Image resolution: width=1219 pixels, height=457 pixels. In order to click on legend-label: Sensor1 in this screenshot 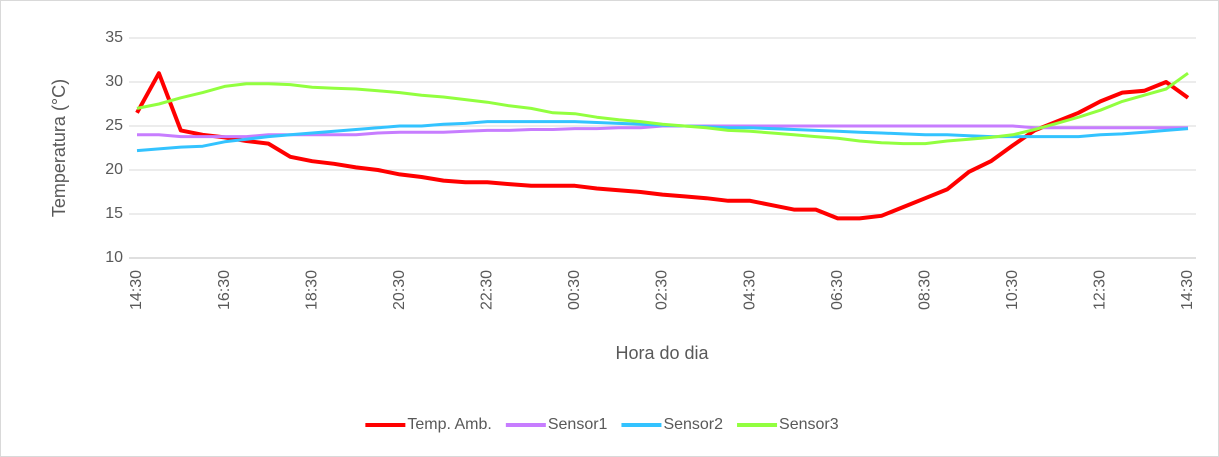, I will do `click(578, 424)`.